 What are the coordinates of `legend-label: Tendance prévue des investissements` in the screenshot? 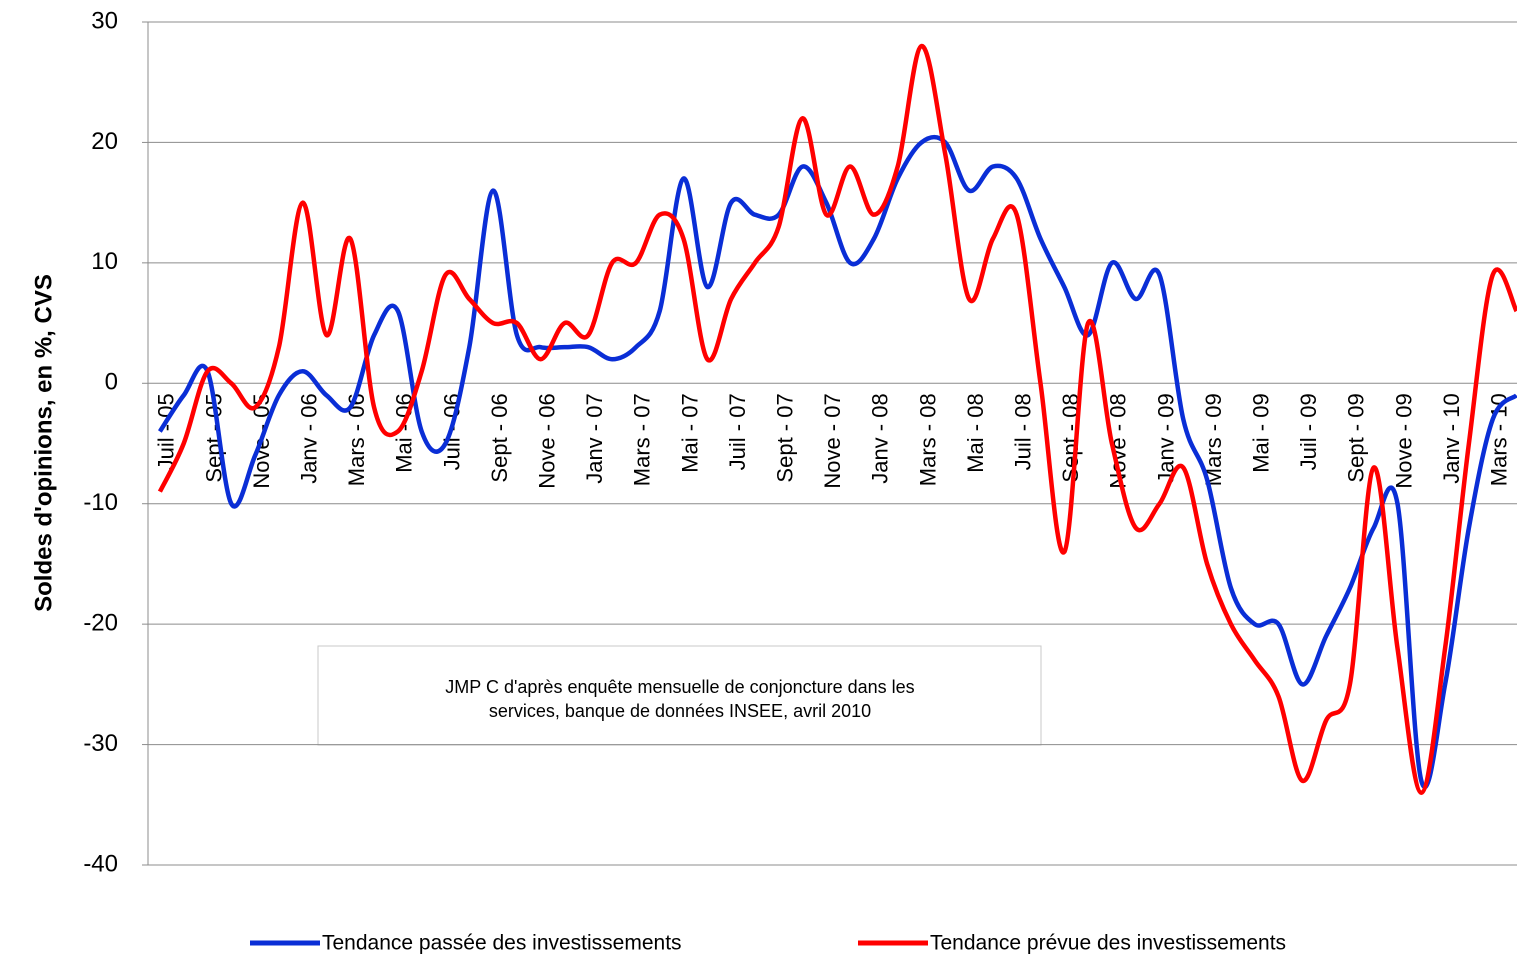 It's located at (1108, 943).